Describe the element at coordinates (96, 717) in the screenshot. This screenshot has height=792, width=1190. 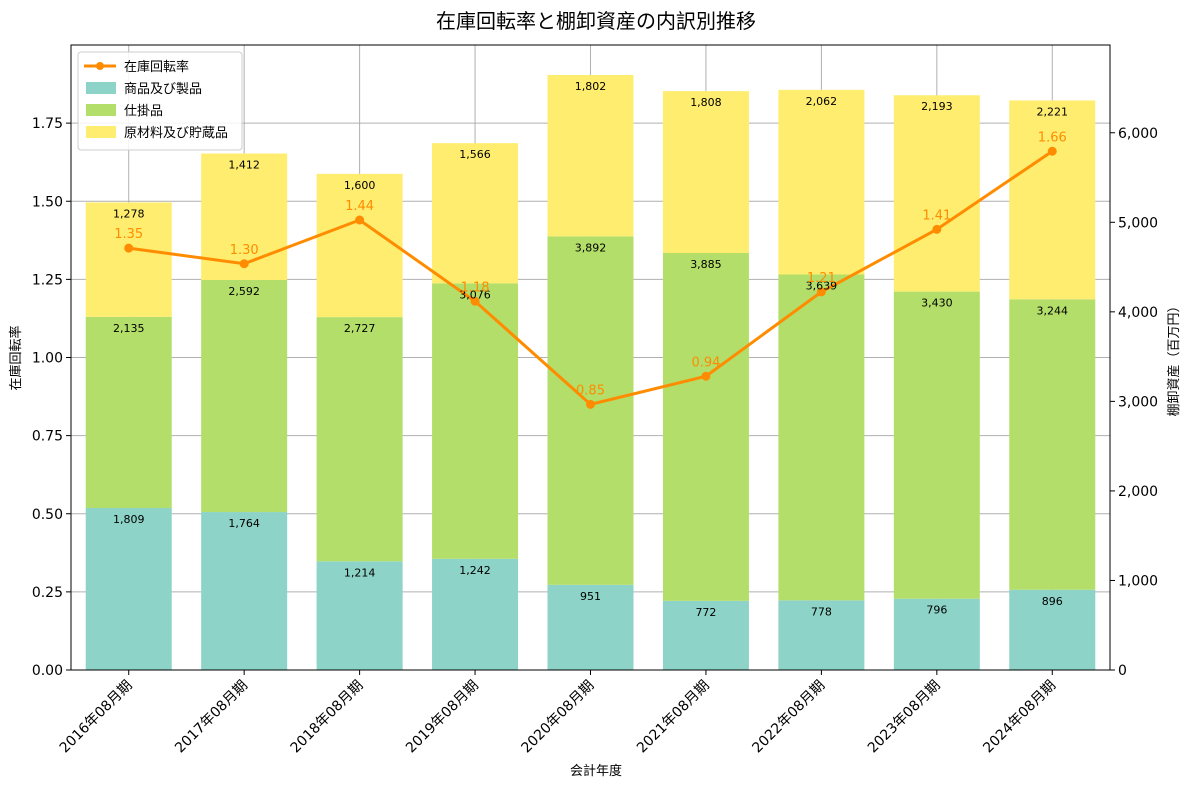
I see `x-tick-label: 2016年08月期` at that location.